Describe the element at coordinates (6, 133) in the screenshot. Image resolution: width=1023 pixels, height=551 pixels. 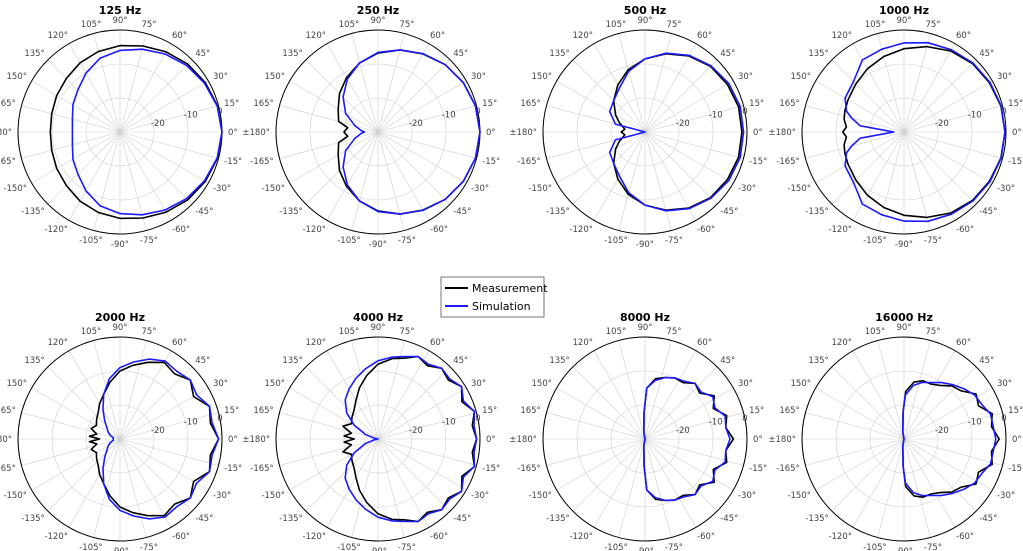
I see `angle-tick-label: ±180°` at that location.